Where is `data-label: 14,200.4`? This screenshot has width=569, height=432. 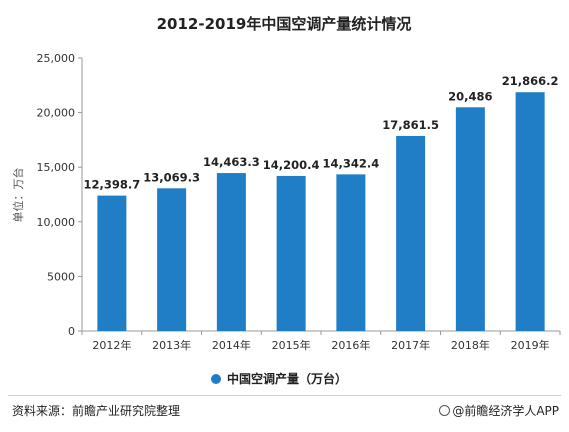
data-label: 14,200.4 is located at coordinates (291, 165).